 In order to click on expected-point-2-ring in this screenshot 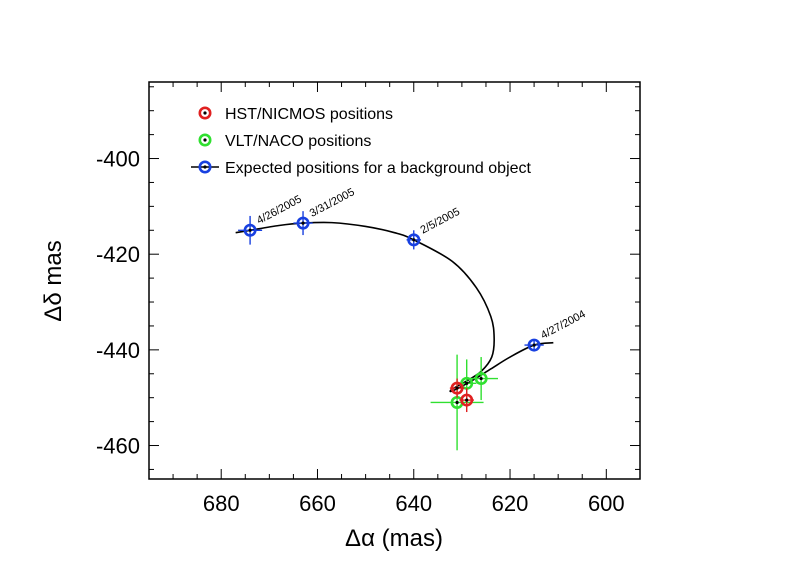, I will do `click(414, 240)`.